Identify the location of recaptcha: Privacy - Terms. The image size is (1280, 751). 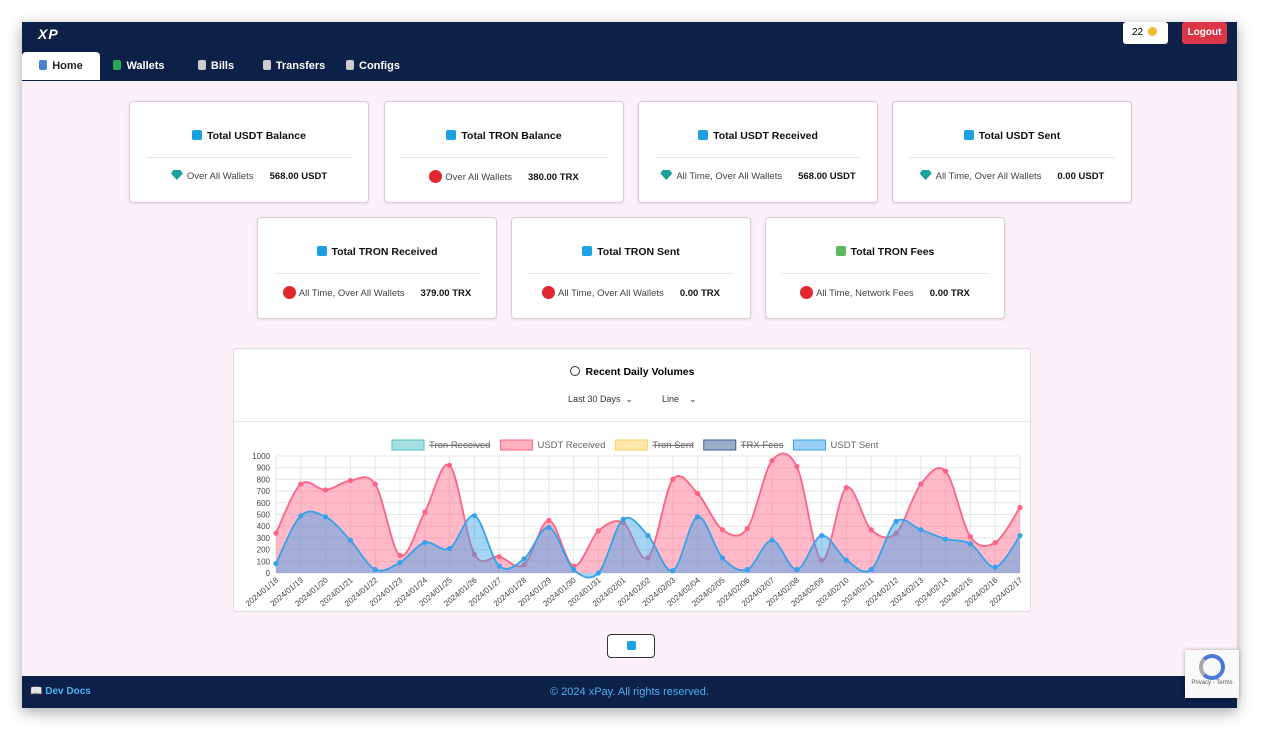
(1212, 674).